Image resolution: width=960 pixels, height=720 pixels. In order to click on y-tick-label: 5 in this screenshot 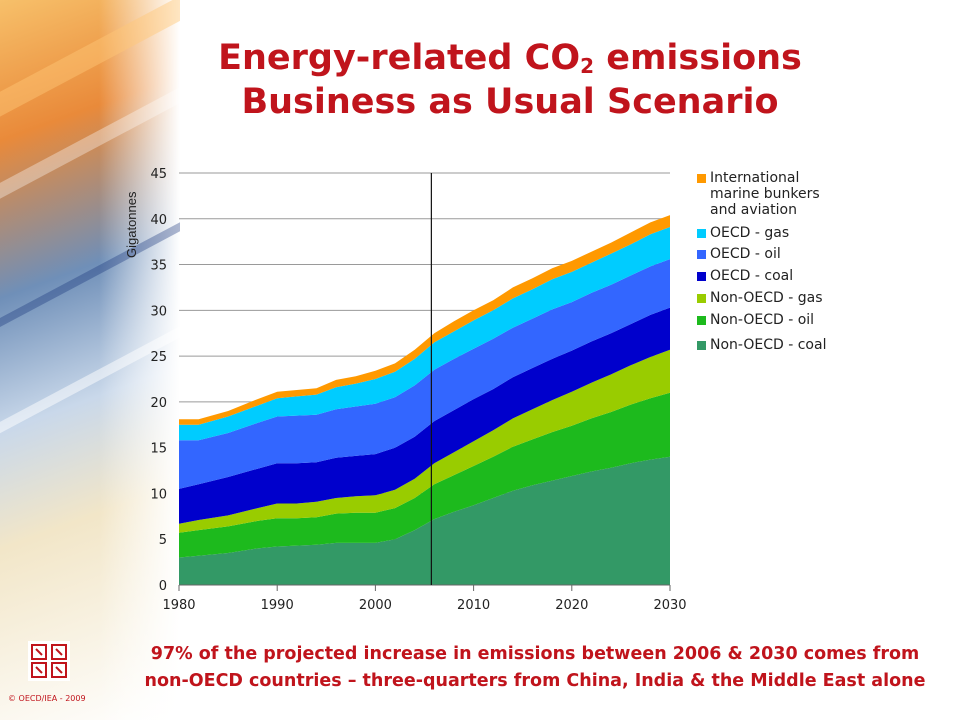, I will do `click(163, 540)`.